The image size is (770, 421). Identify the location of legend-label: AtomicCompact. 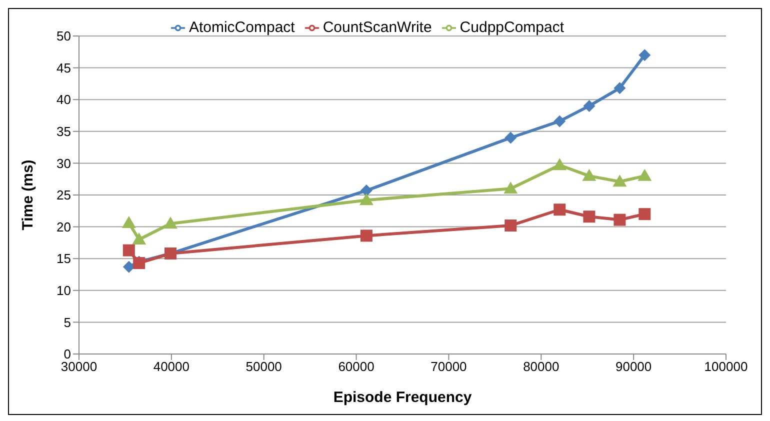
(241, 27).